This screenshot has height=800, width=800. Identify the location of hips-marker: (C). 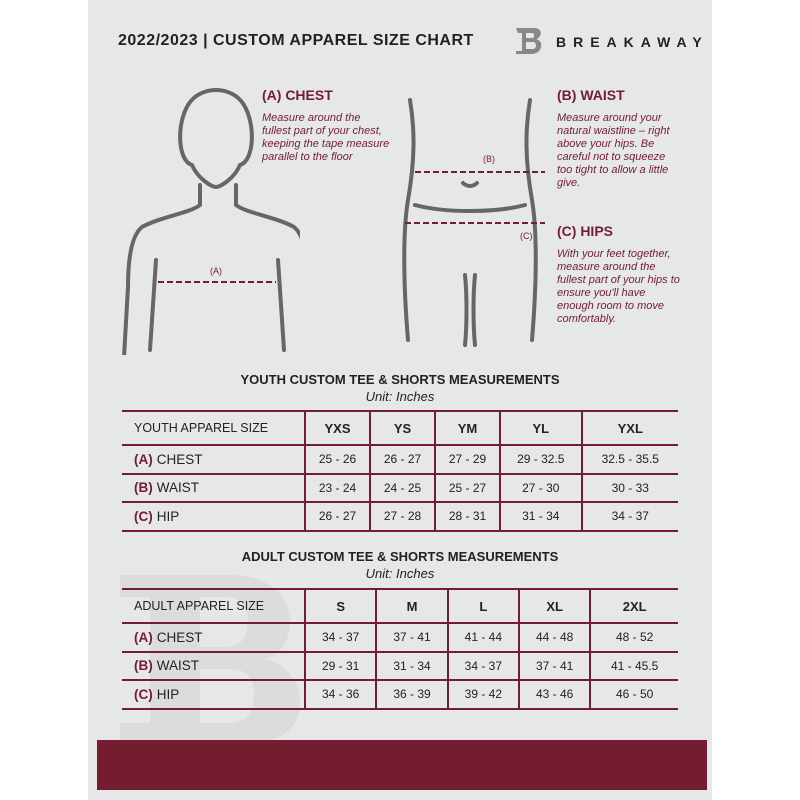
(526, 236).